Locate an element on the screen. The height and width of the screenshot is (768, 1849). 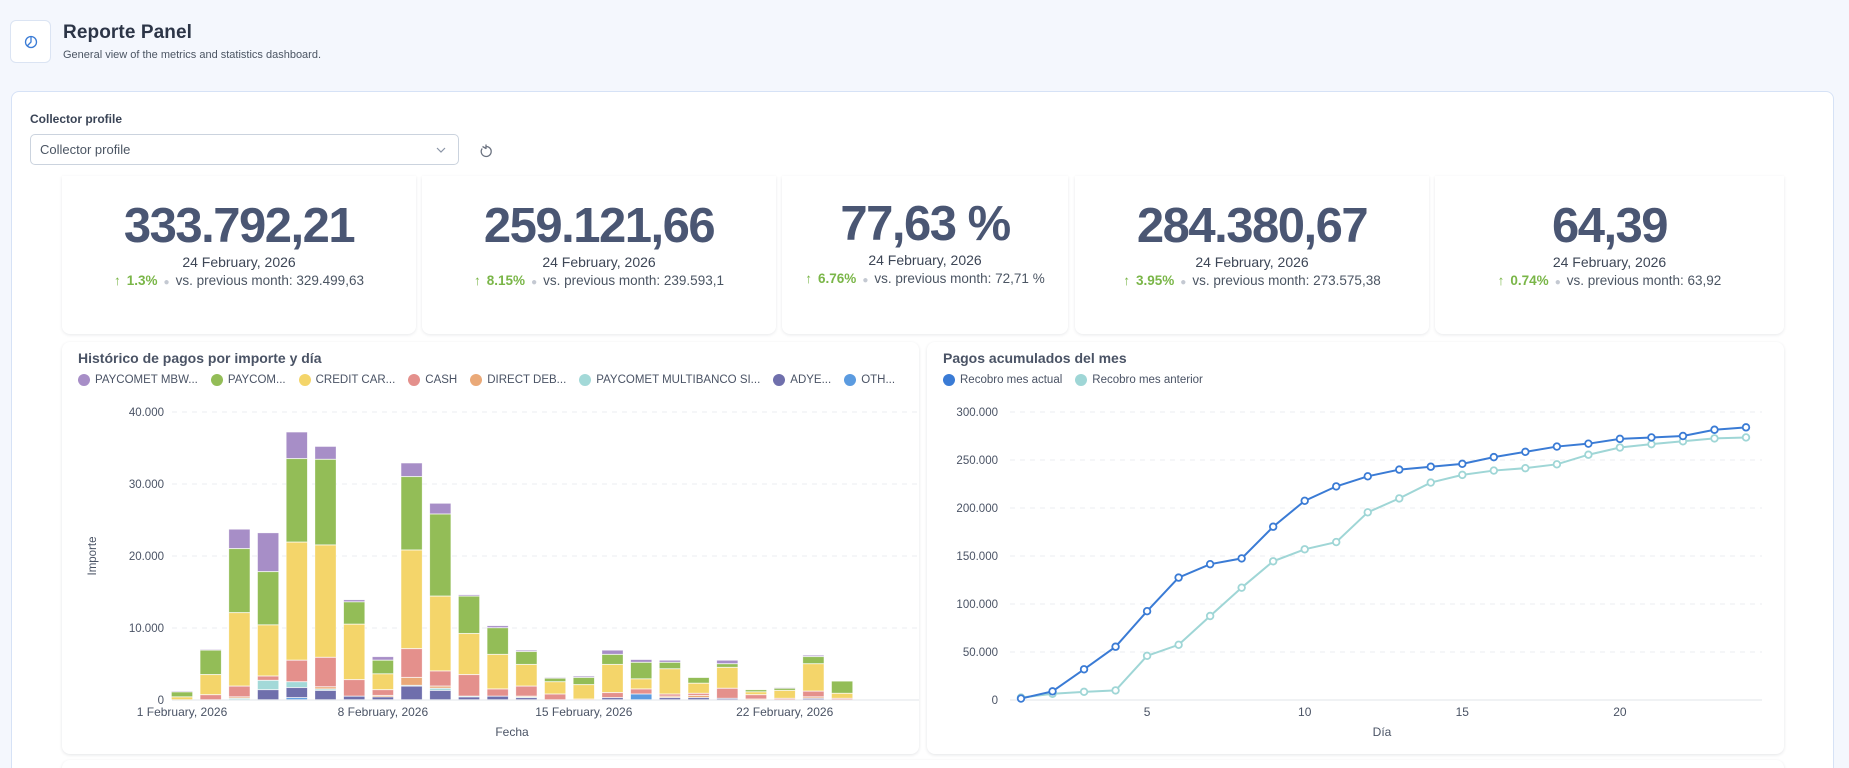
legend-item: Recobro mes actual is located at coordinates (1002, 380).